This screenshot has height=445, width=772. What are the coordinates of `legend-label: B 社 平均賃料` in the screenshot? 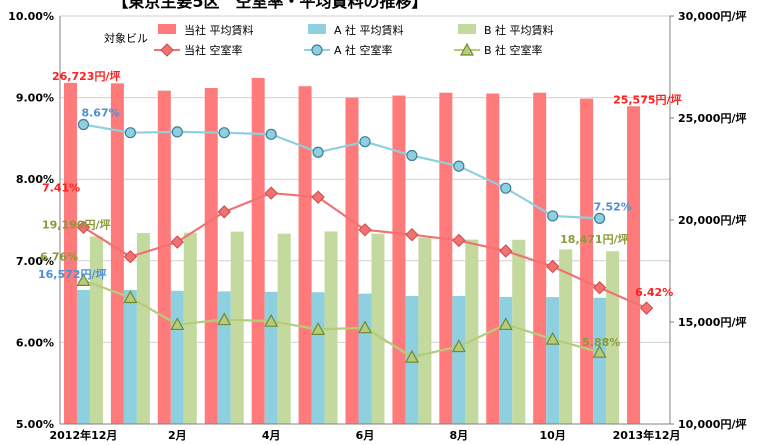 It's located at (519, 30).